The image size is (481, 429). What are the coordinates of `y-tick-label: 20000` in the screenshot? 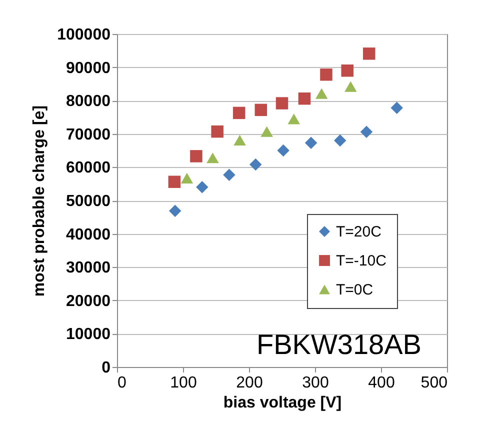 It's located at (88, 301).